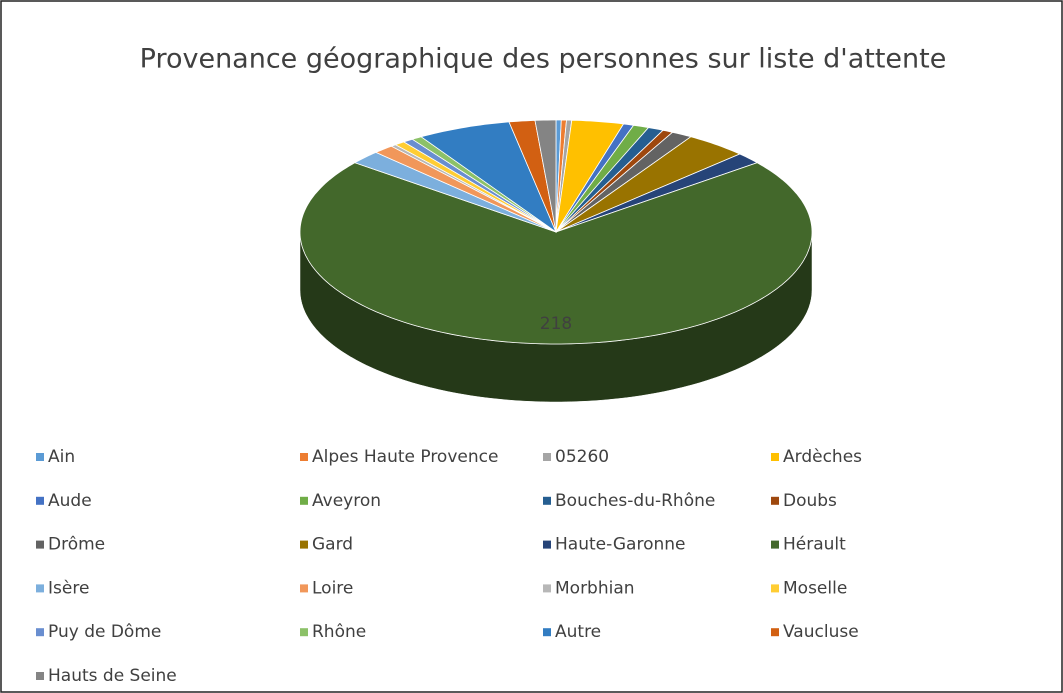  I want to click on legend-label: Rhône, so click(339, 632).